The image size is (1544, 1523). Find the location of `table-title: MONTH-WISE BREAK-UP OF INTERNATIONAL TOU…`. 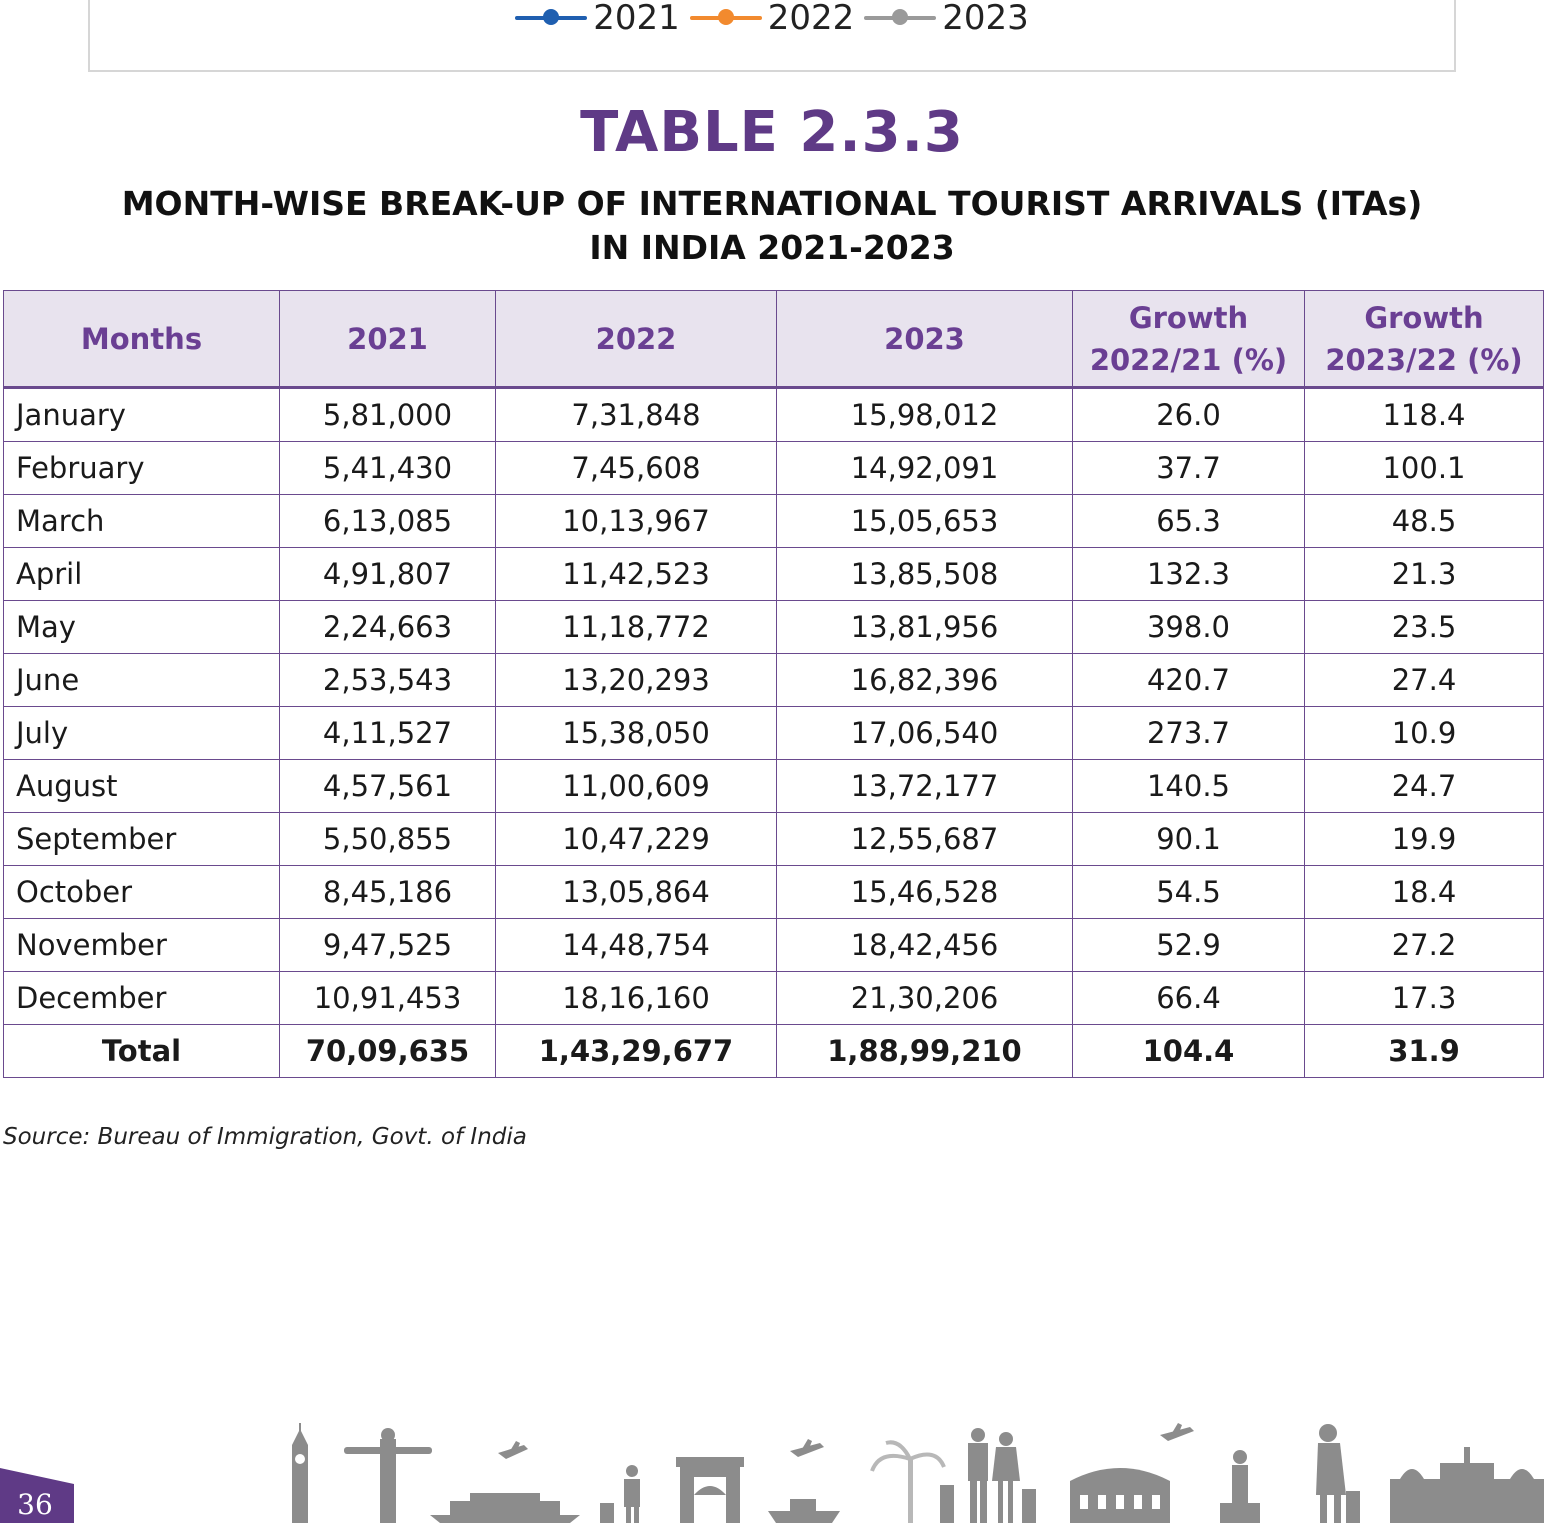

table-title: MONTH-WISE BREAK-UP OF INTERNATIONAL TOU… is located at coordinates (772, 226).